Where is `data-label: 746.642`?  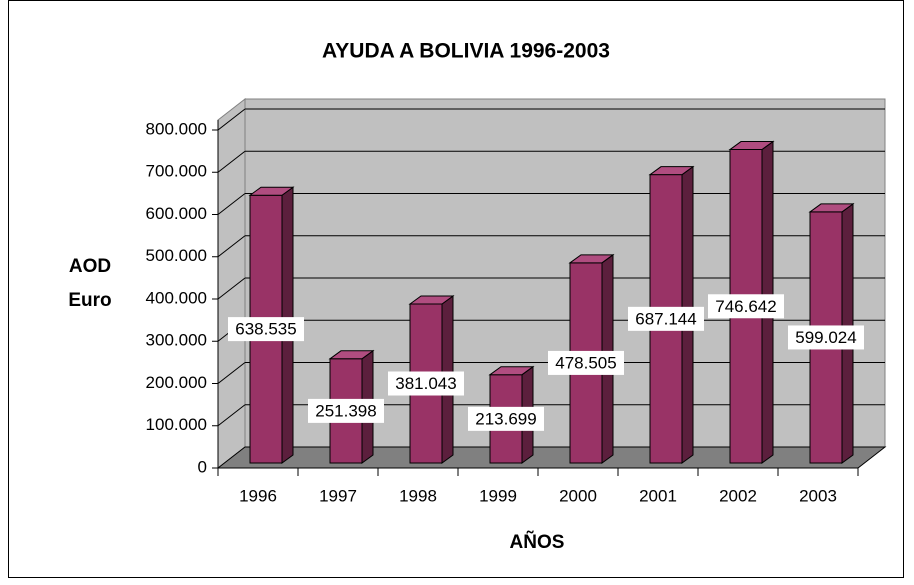 data-label: 746.642 is located at coordinates (745, 306).